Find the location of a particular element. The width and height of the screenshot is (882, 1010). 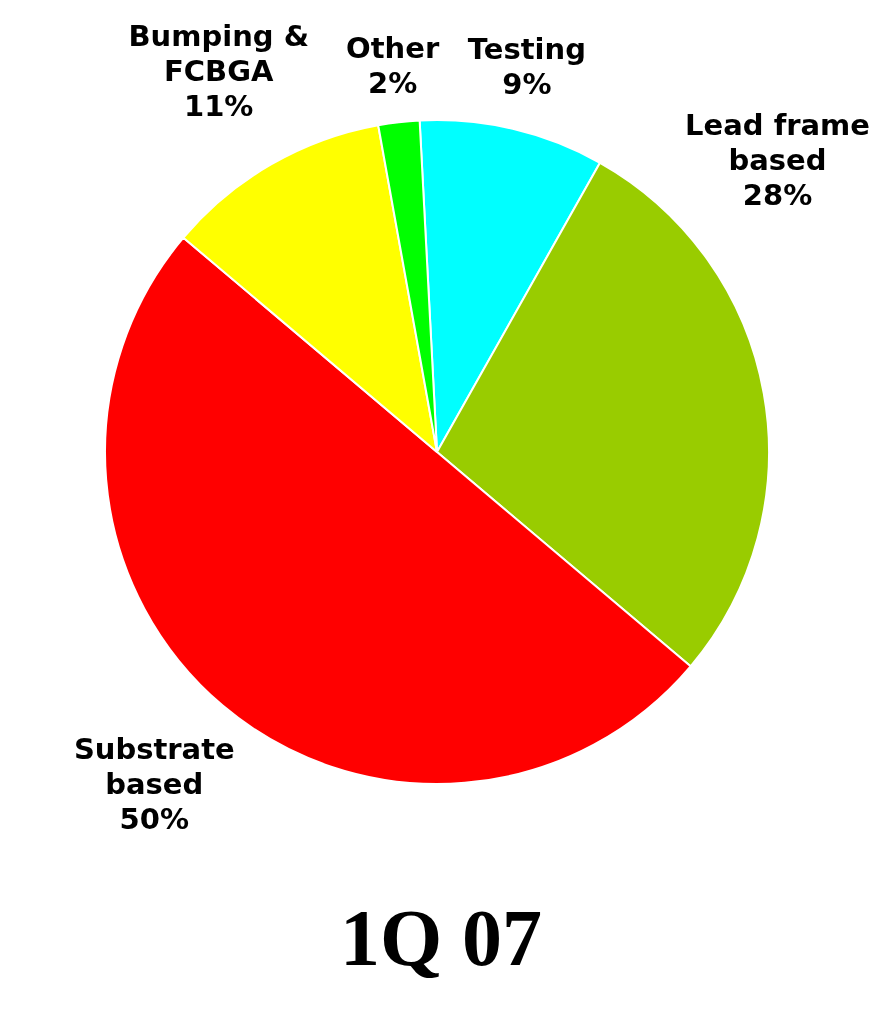

data-label: 50% is located at coordinates (154, 819).